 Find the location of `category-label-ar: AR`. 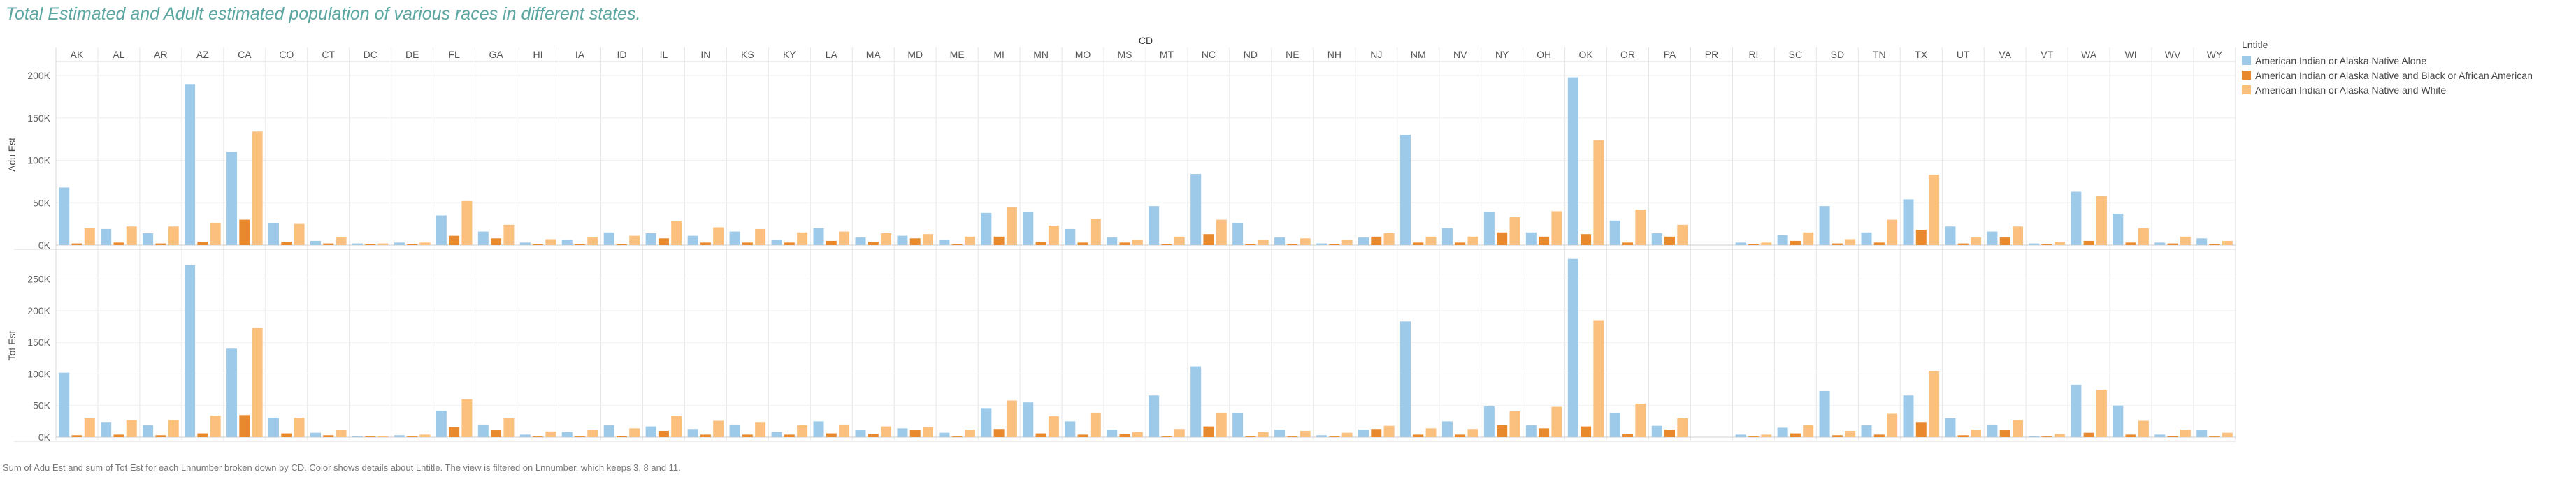

category-label-ar: AR is located at coordinates (160, 54).